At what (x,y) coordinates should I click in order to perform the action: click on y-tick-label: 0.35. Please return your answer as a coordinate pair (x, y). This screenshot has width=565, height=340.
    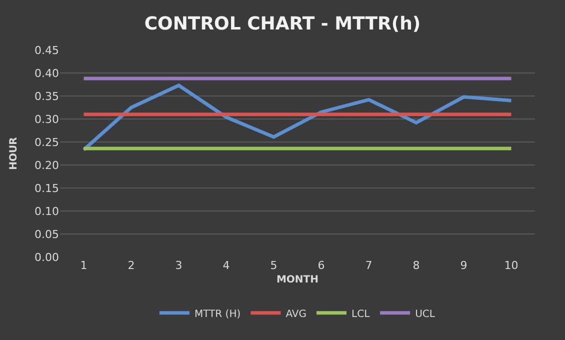
    Looking at the image, I should click on (46, 96).